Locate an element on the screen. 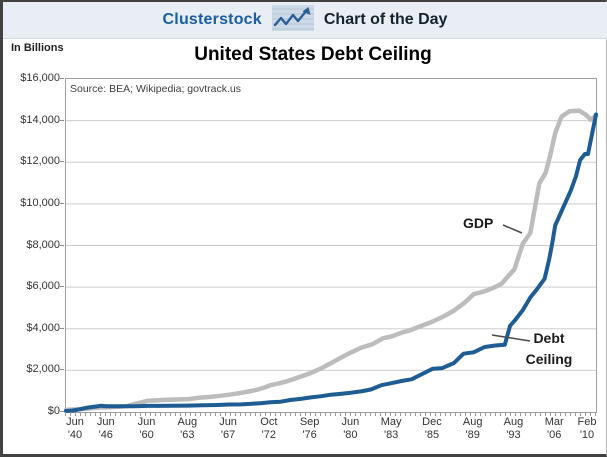 This screenshot has height=457, width=607. y-tick-label: $14,000 is located at coordinates (40, 119).